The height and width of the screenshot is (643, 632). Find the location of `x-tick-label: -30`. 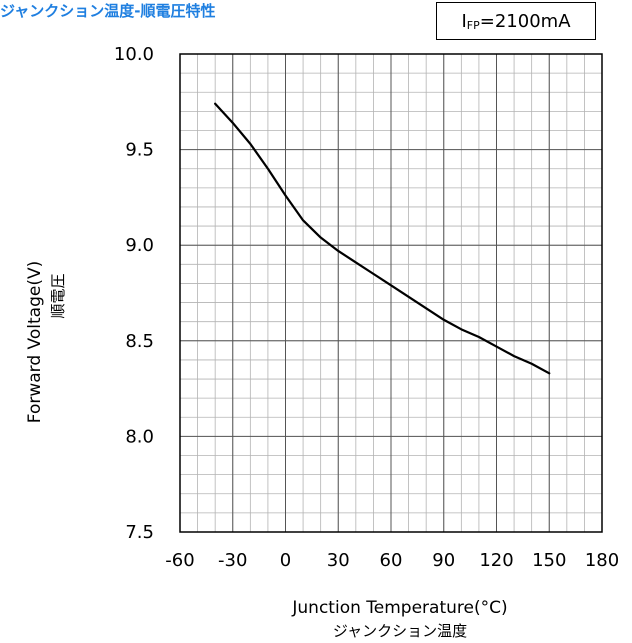

x-tick-label: -30 is located at coordinates (232, 560).